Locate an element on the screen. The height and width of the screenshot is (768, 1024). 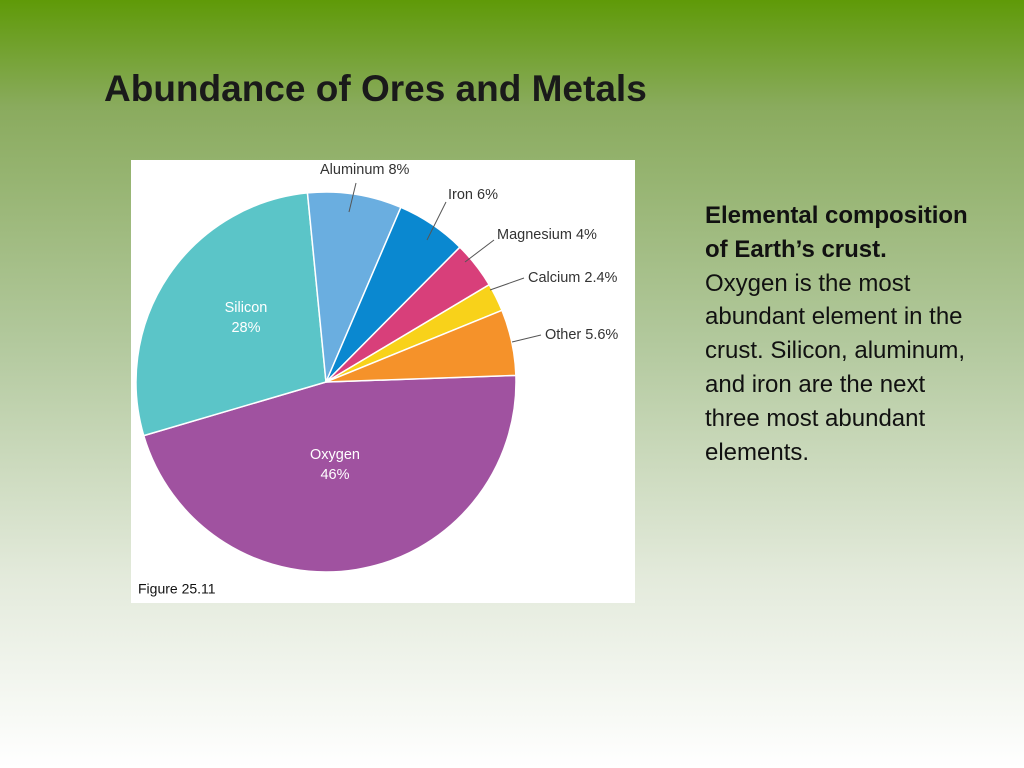
slice-name: Aluminum is located at coordinates (352, 170).